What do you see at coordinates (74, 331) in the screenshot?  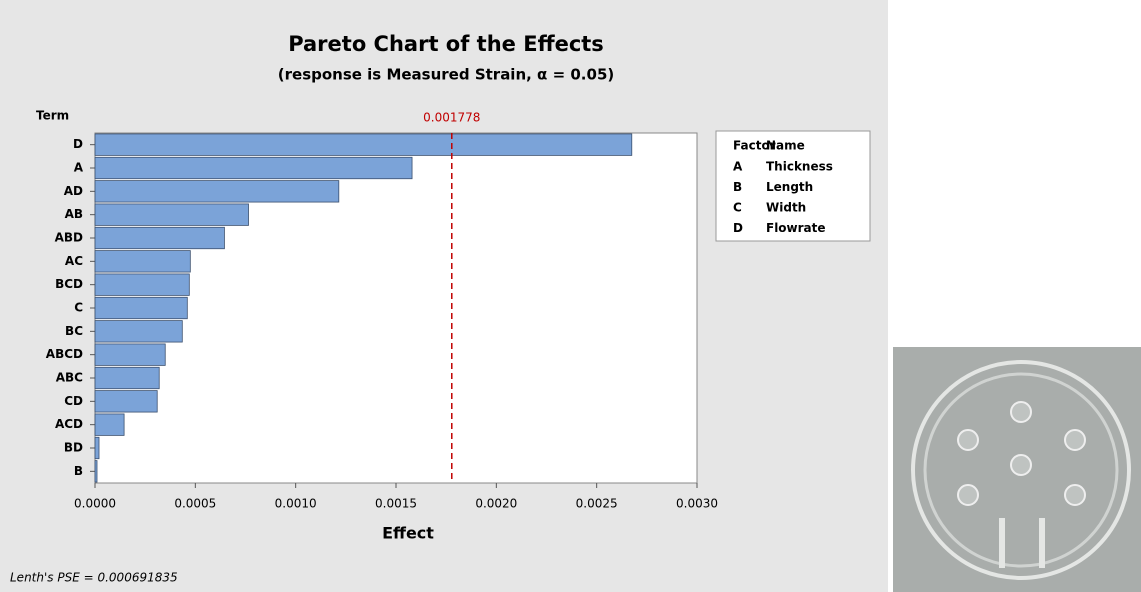 I see `y-tick-label: BC` at bounding box center [74, 331].